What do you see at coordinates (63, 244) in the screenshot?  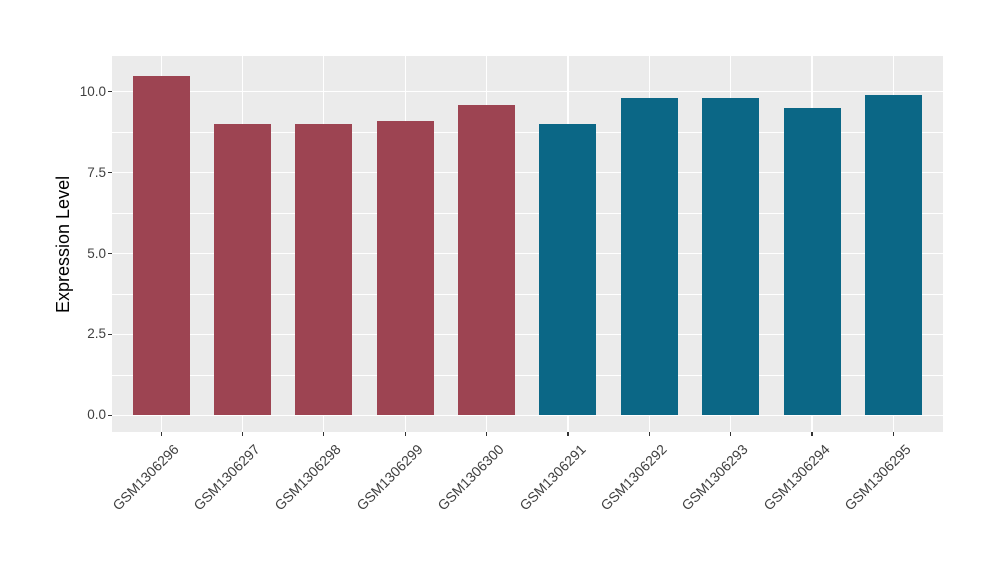 I see `y-axis-title: Expression Level` at bounding box center [63, 244].